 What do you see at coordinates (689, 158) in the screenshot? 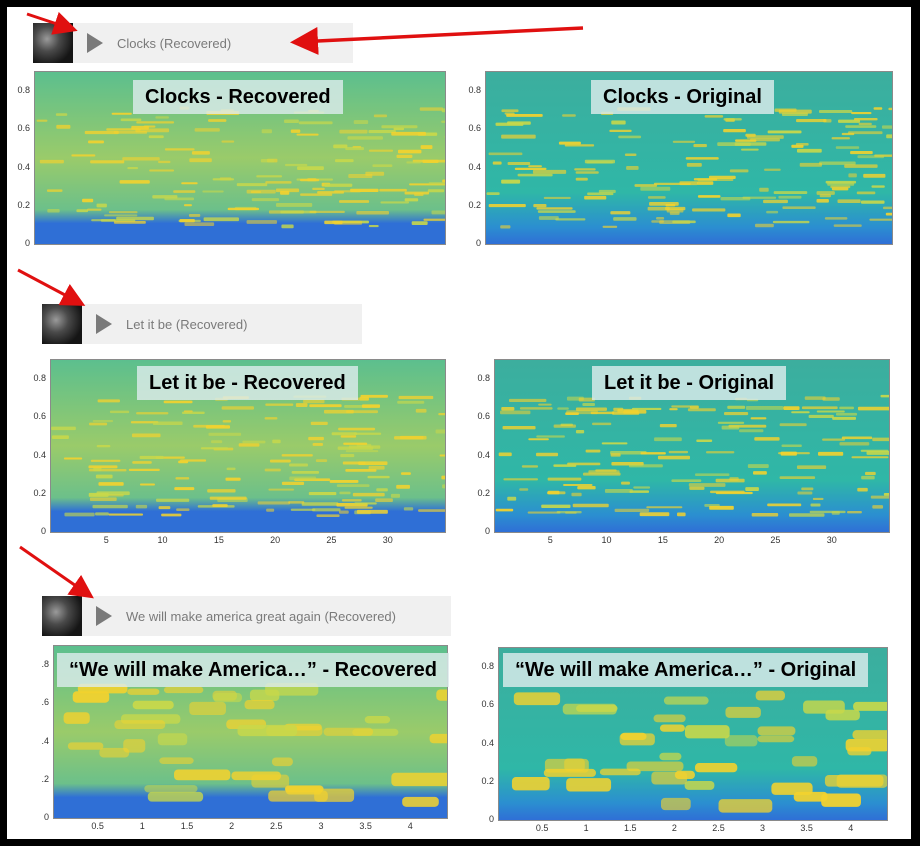
I see `spectrogram-image` at bounding box center [689, 158].